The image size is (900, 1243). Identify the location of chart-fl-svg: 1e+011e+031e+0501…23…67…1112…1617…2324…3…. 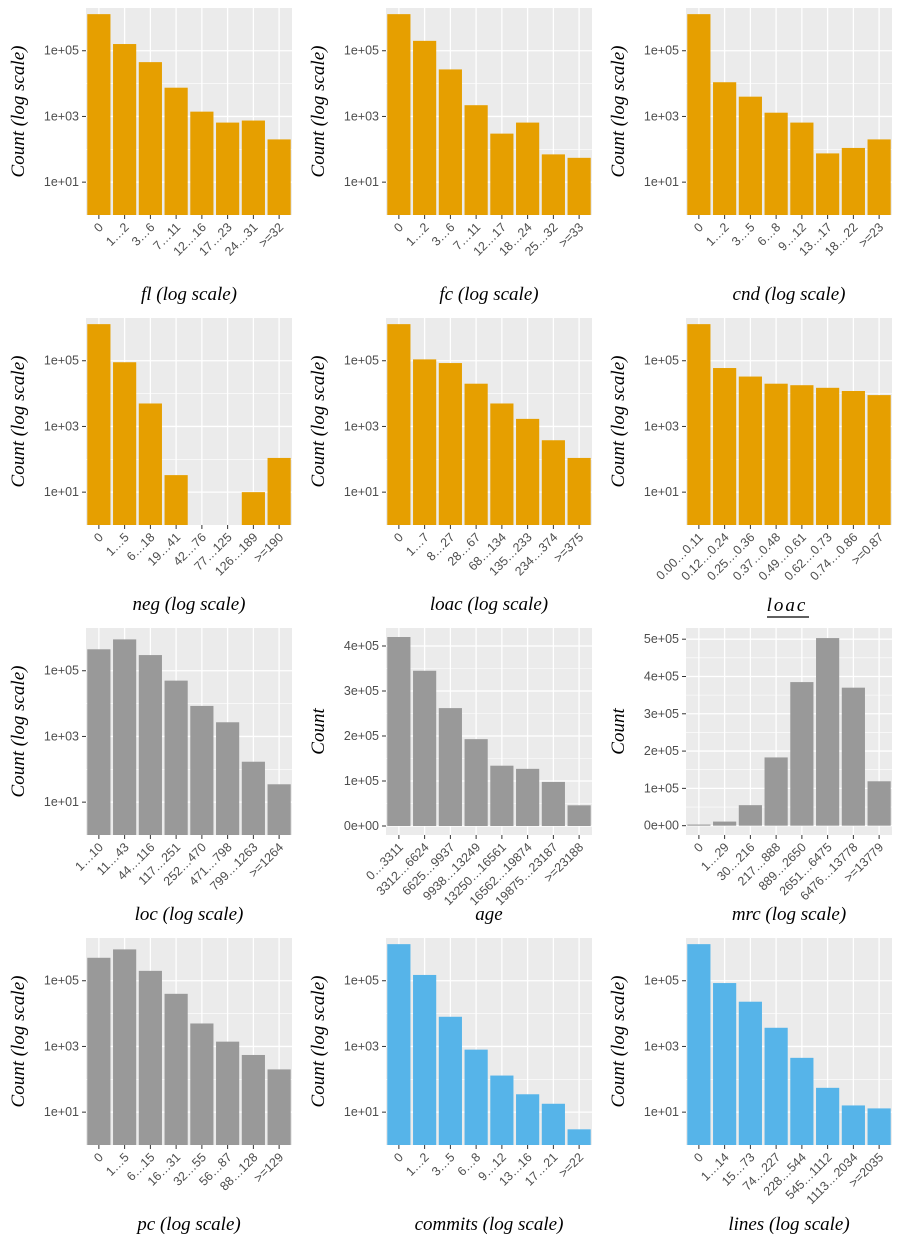
(150, 156).